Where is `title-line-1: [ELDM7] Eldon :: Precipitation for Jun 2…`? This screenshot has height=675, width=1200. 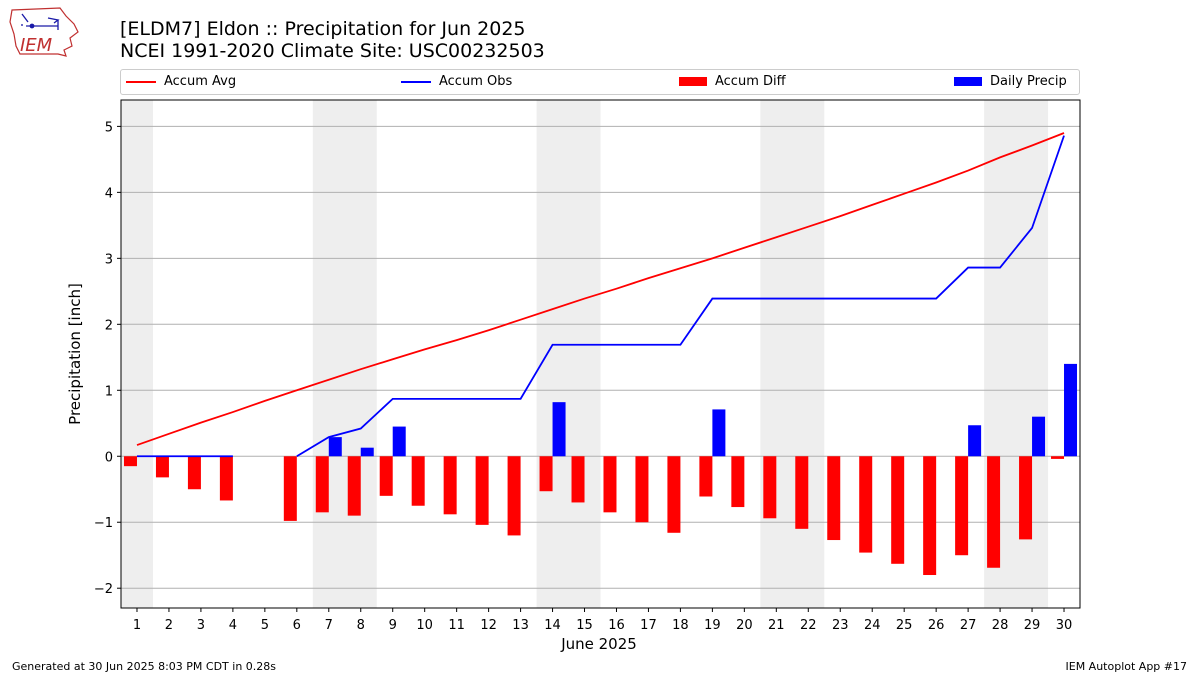 title-line-1: [ELDM7] Eldon :: Precipitation for Jun 2… is located at coordinates (323, 29).